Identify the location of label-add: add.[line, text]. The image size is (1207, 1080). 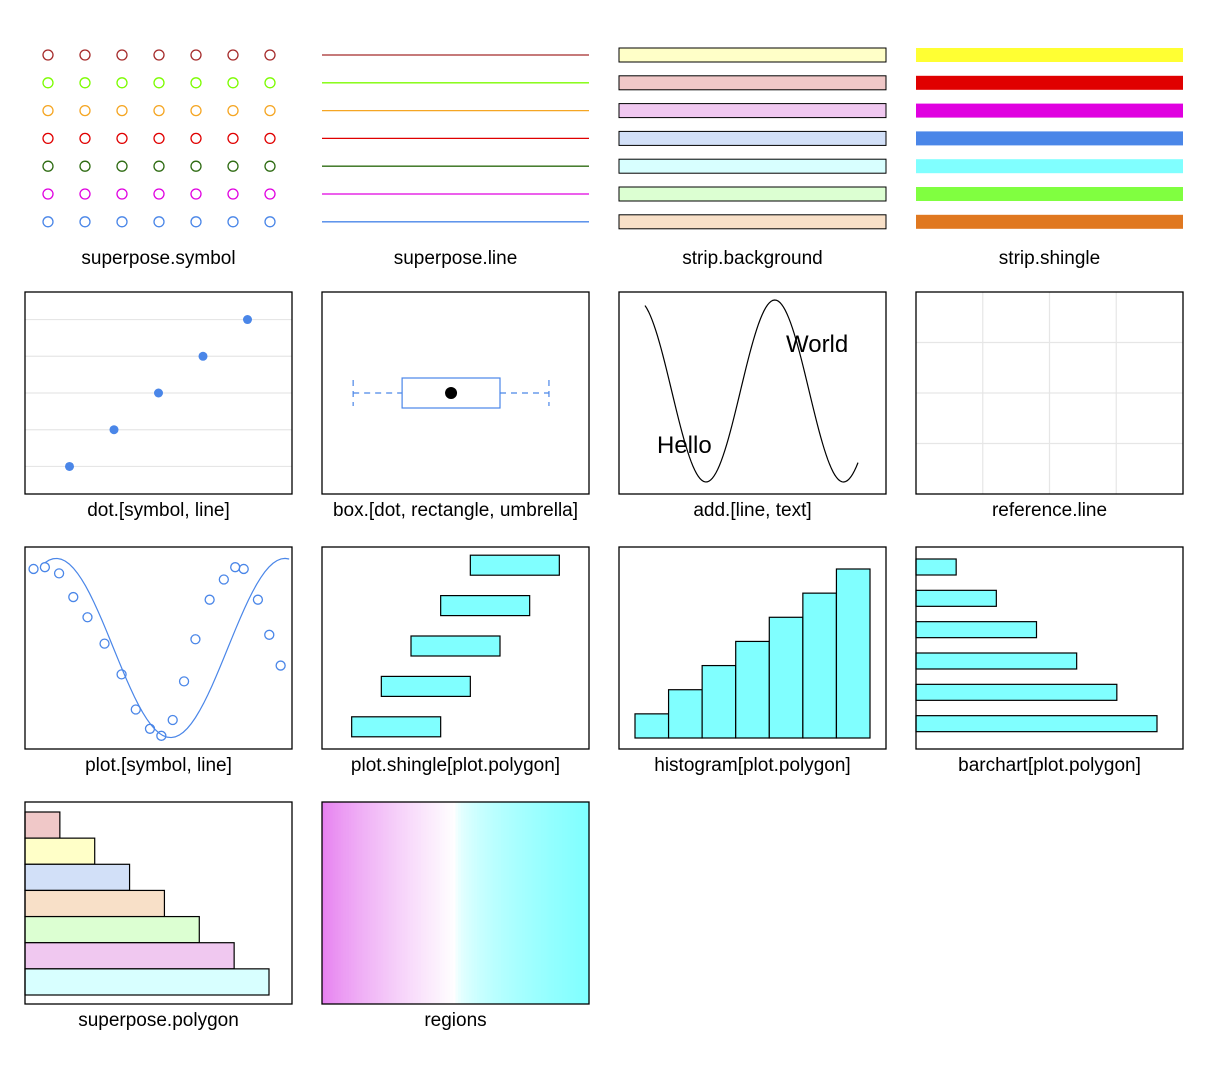
(752, 510).